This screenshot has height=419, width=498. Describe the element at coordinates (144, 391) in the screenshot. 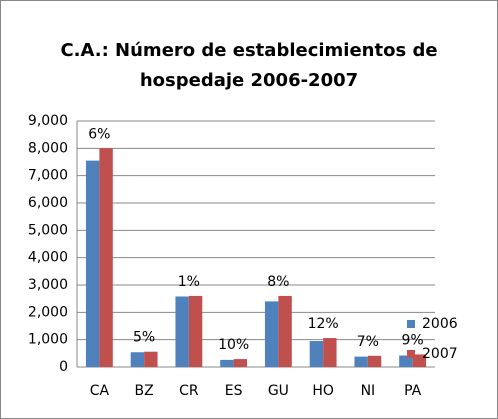

I see `x-tick-label: BZ` at that location.